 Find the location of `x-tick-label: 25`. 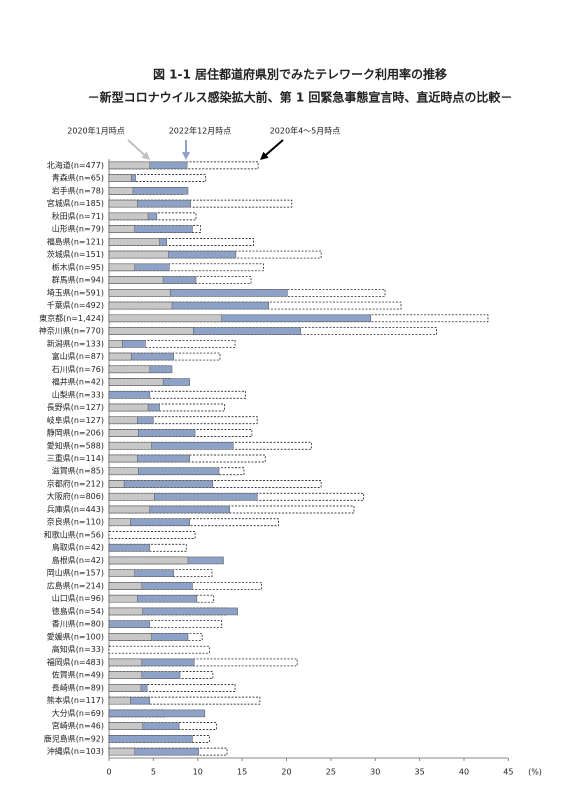

x-tick-label: 25 is located at coordinates (331, 772).